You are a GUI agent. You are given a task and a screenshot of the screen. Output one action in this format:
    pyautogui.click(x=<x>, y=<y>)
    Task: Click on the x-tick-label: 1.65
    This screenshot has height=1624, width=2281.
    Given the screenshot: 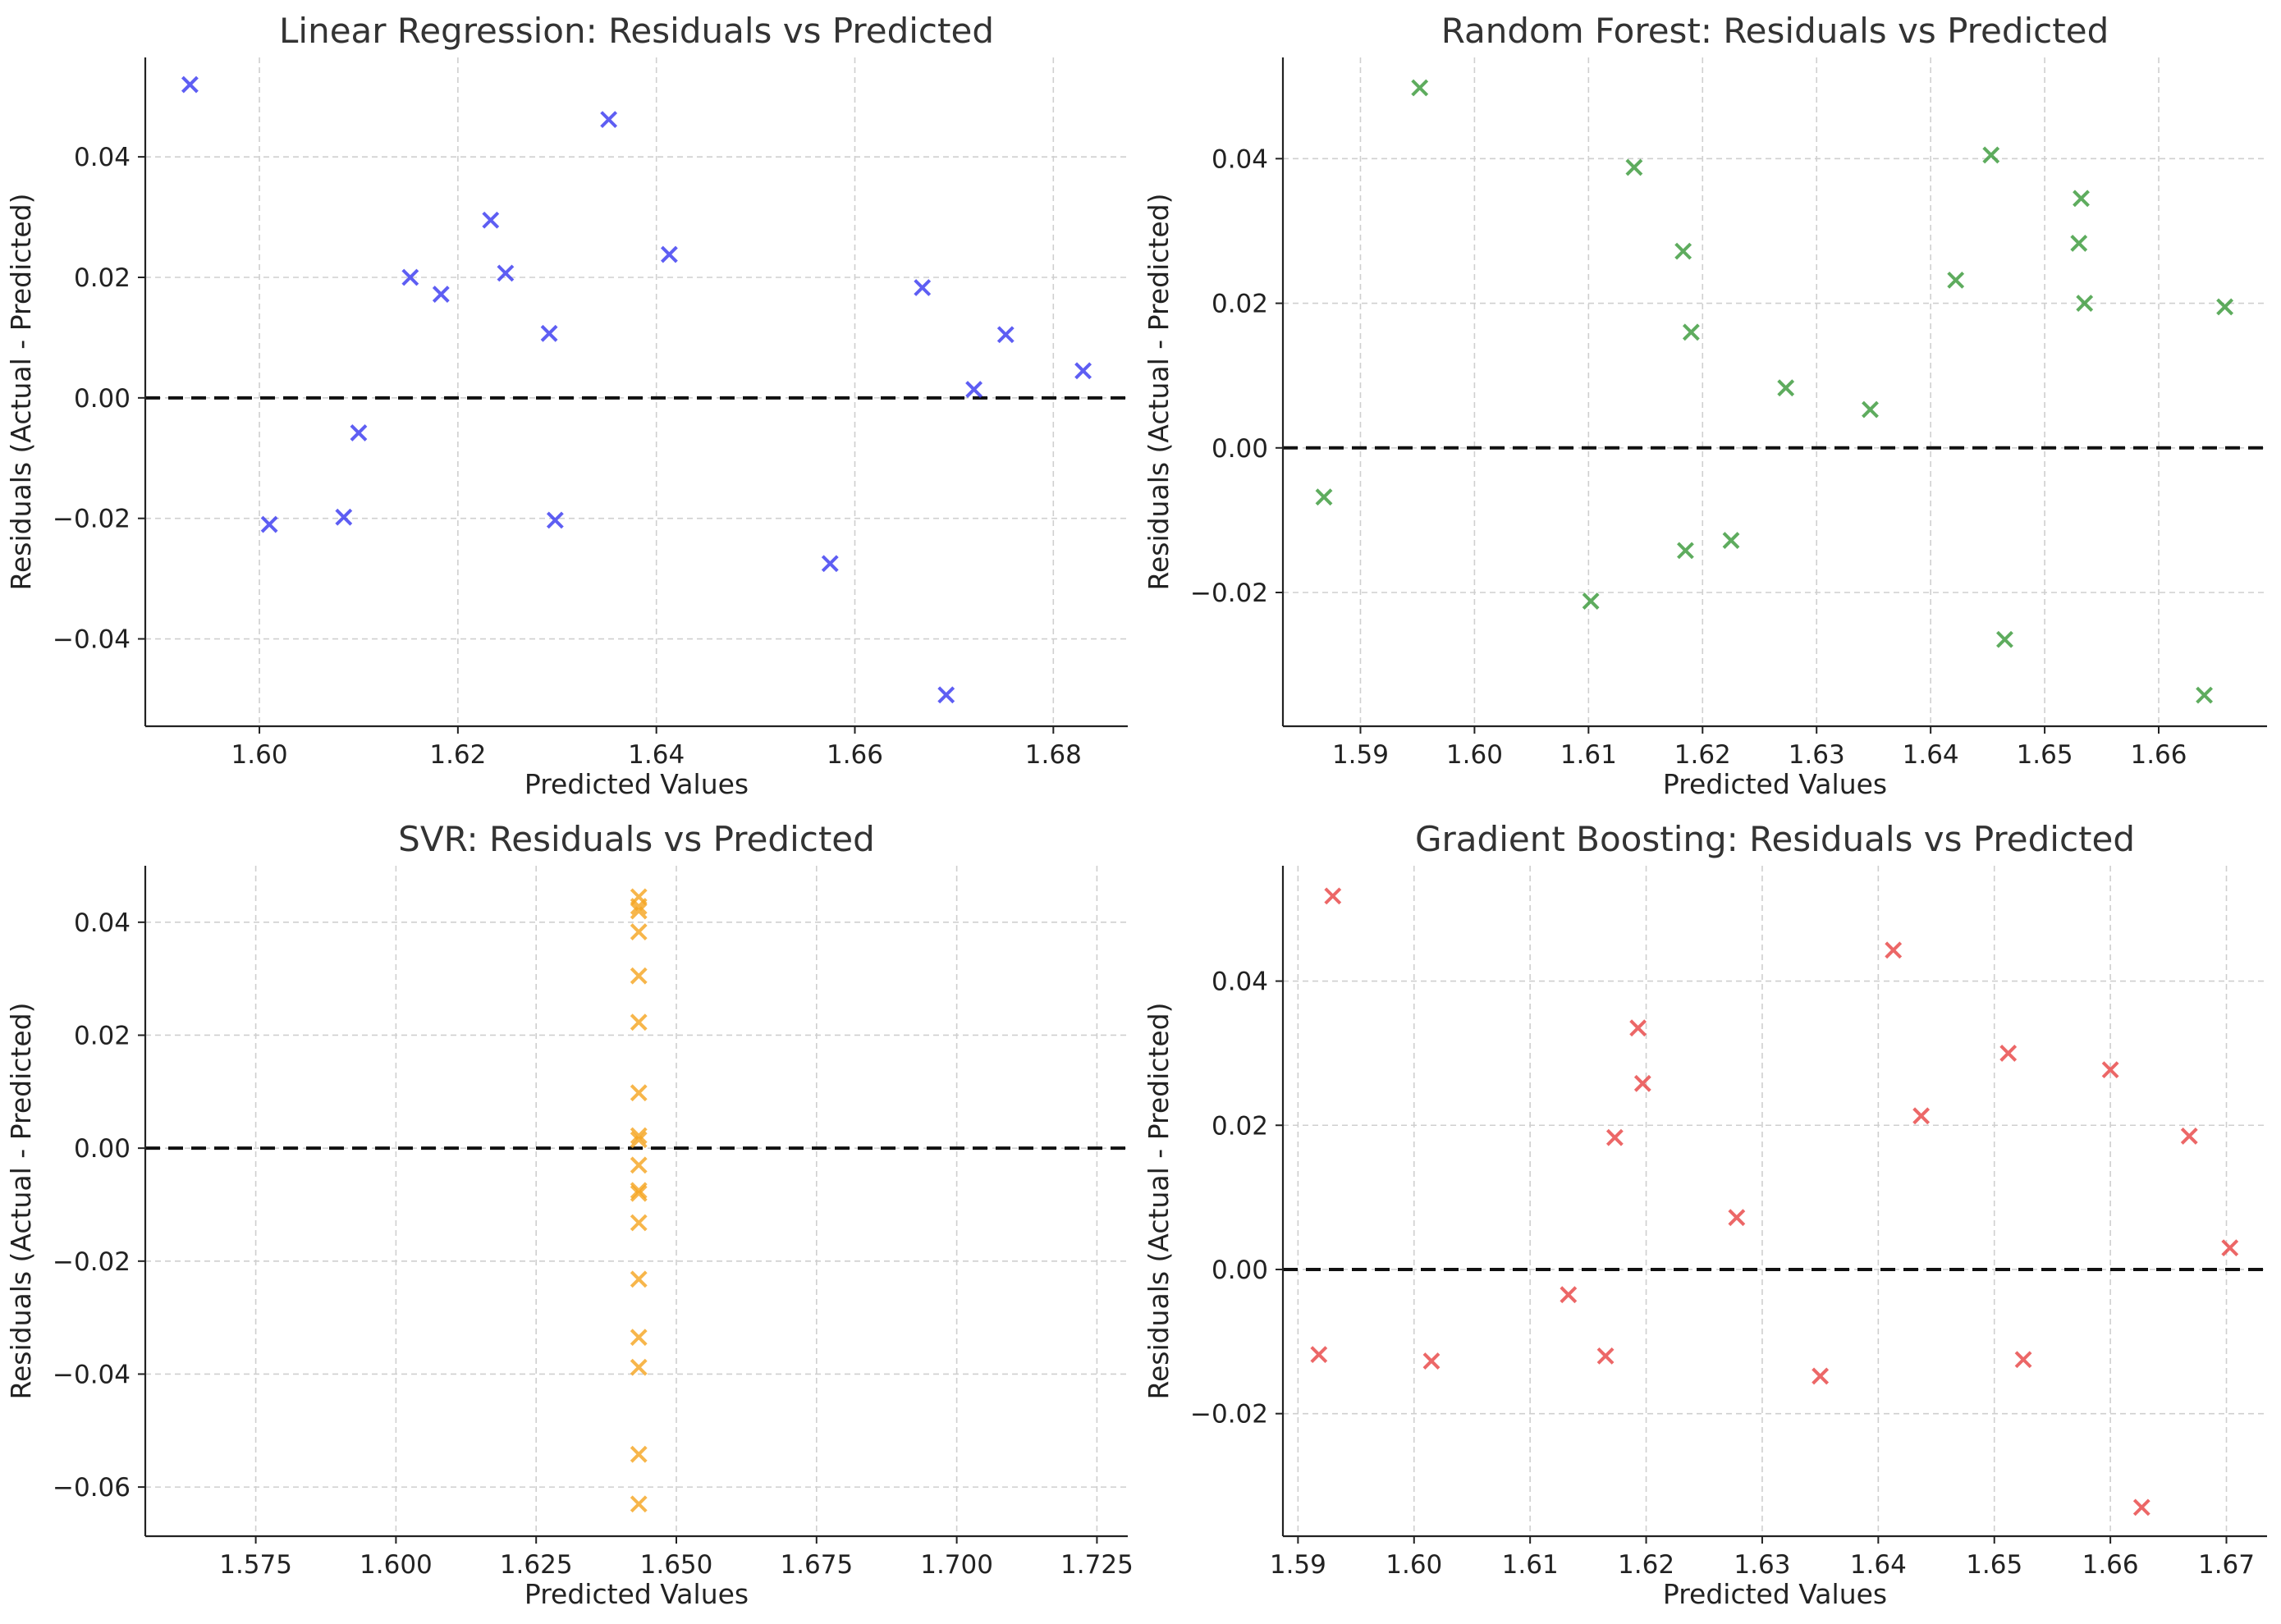 What is the action you would take?
    pyautogui.click(x=1994, y=1565)
    